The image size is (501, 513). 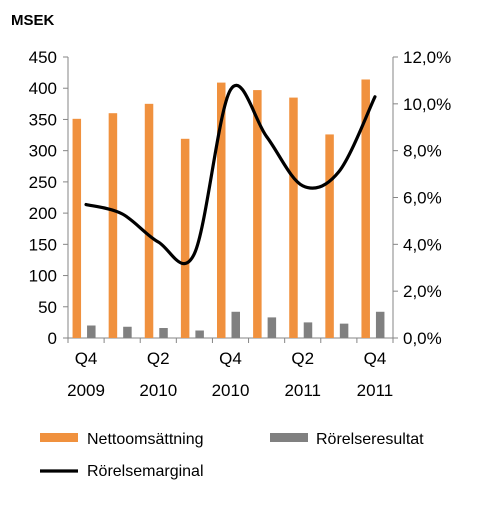 I want to click on left-tick-label: 0, so click(x=52, y=338).